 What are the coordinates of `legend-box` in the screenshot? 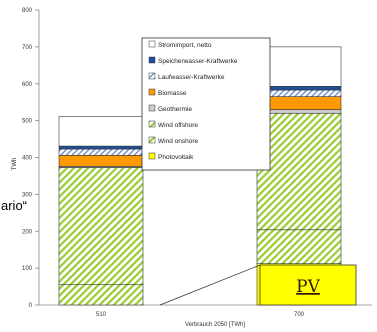 It's located at (206, 104).